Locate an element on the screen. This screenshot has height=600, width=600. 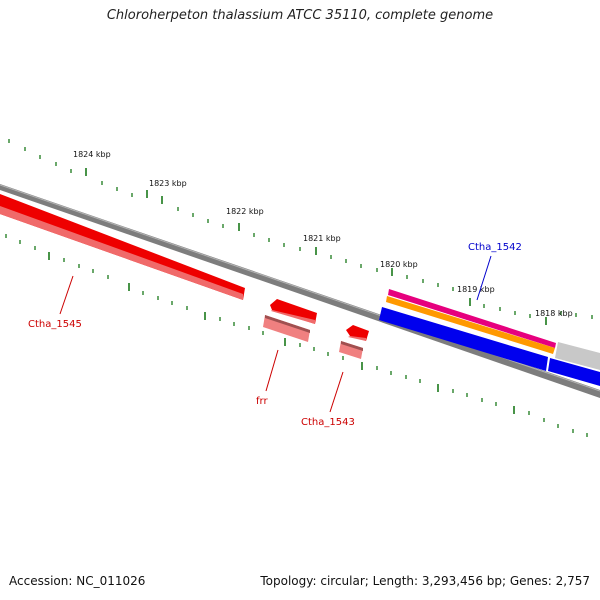
gene-frr-rna is located at coordinates (286, 328).